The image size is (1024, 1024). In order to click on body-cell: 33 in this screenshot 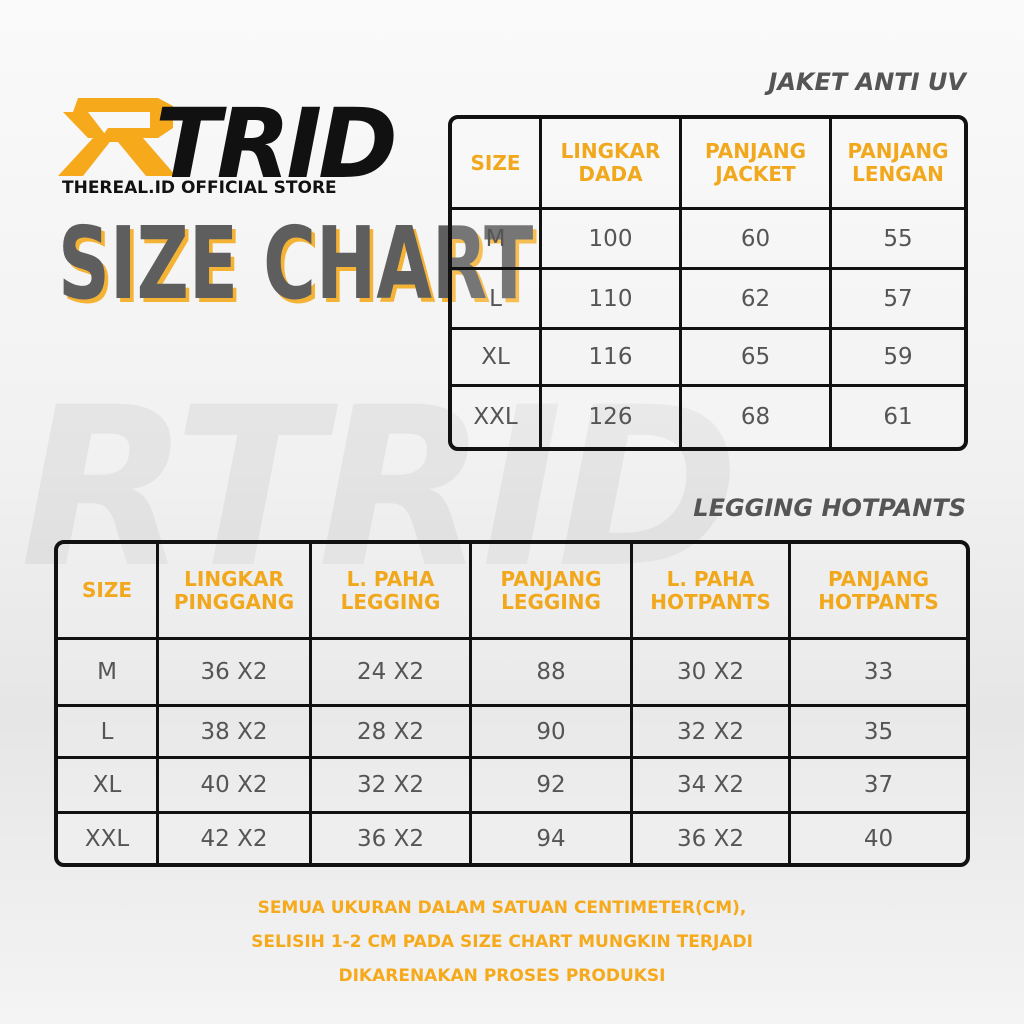, I will do `click(878, 673)`.